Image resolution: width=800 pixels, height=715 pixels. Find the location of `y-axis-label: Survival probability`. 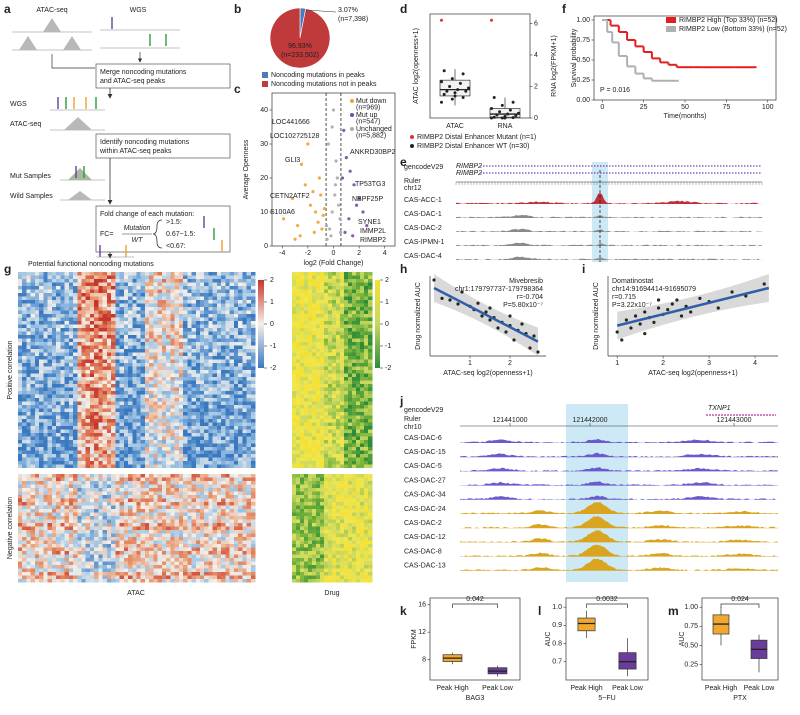

y-axis-label: Survival probability is located at coordinates (574, 57).